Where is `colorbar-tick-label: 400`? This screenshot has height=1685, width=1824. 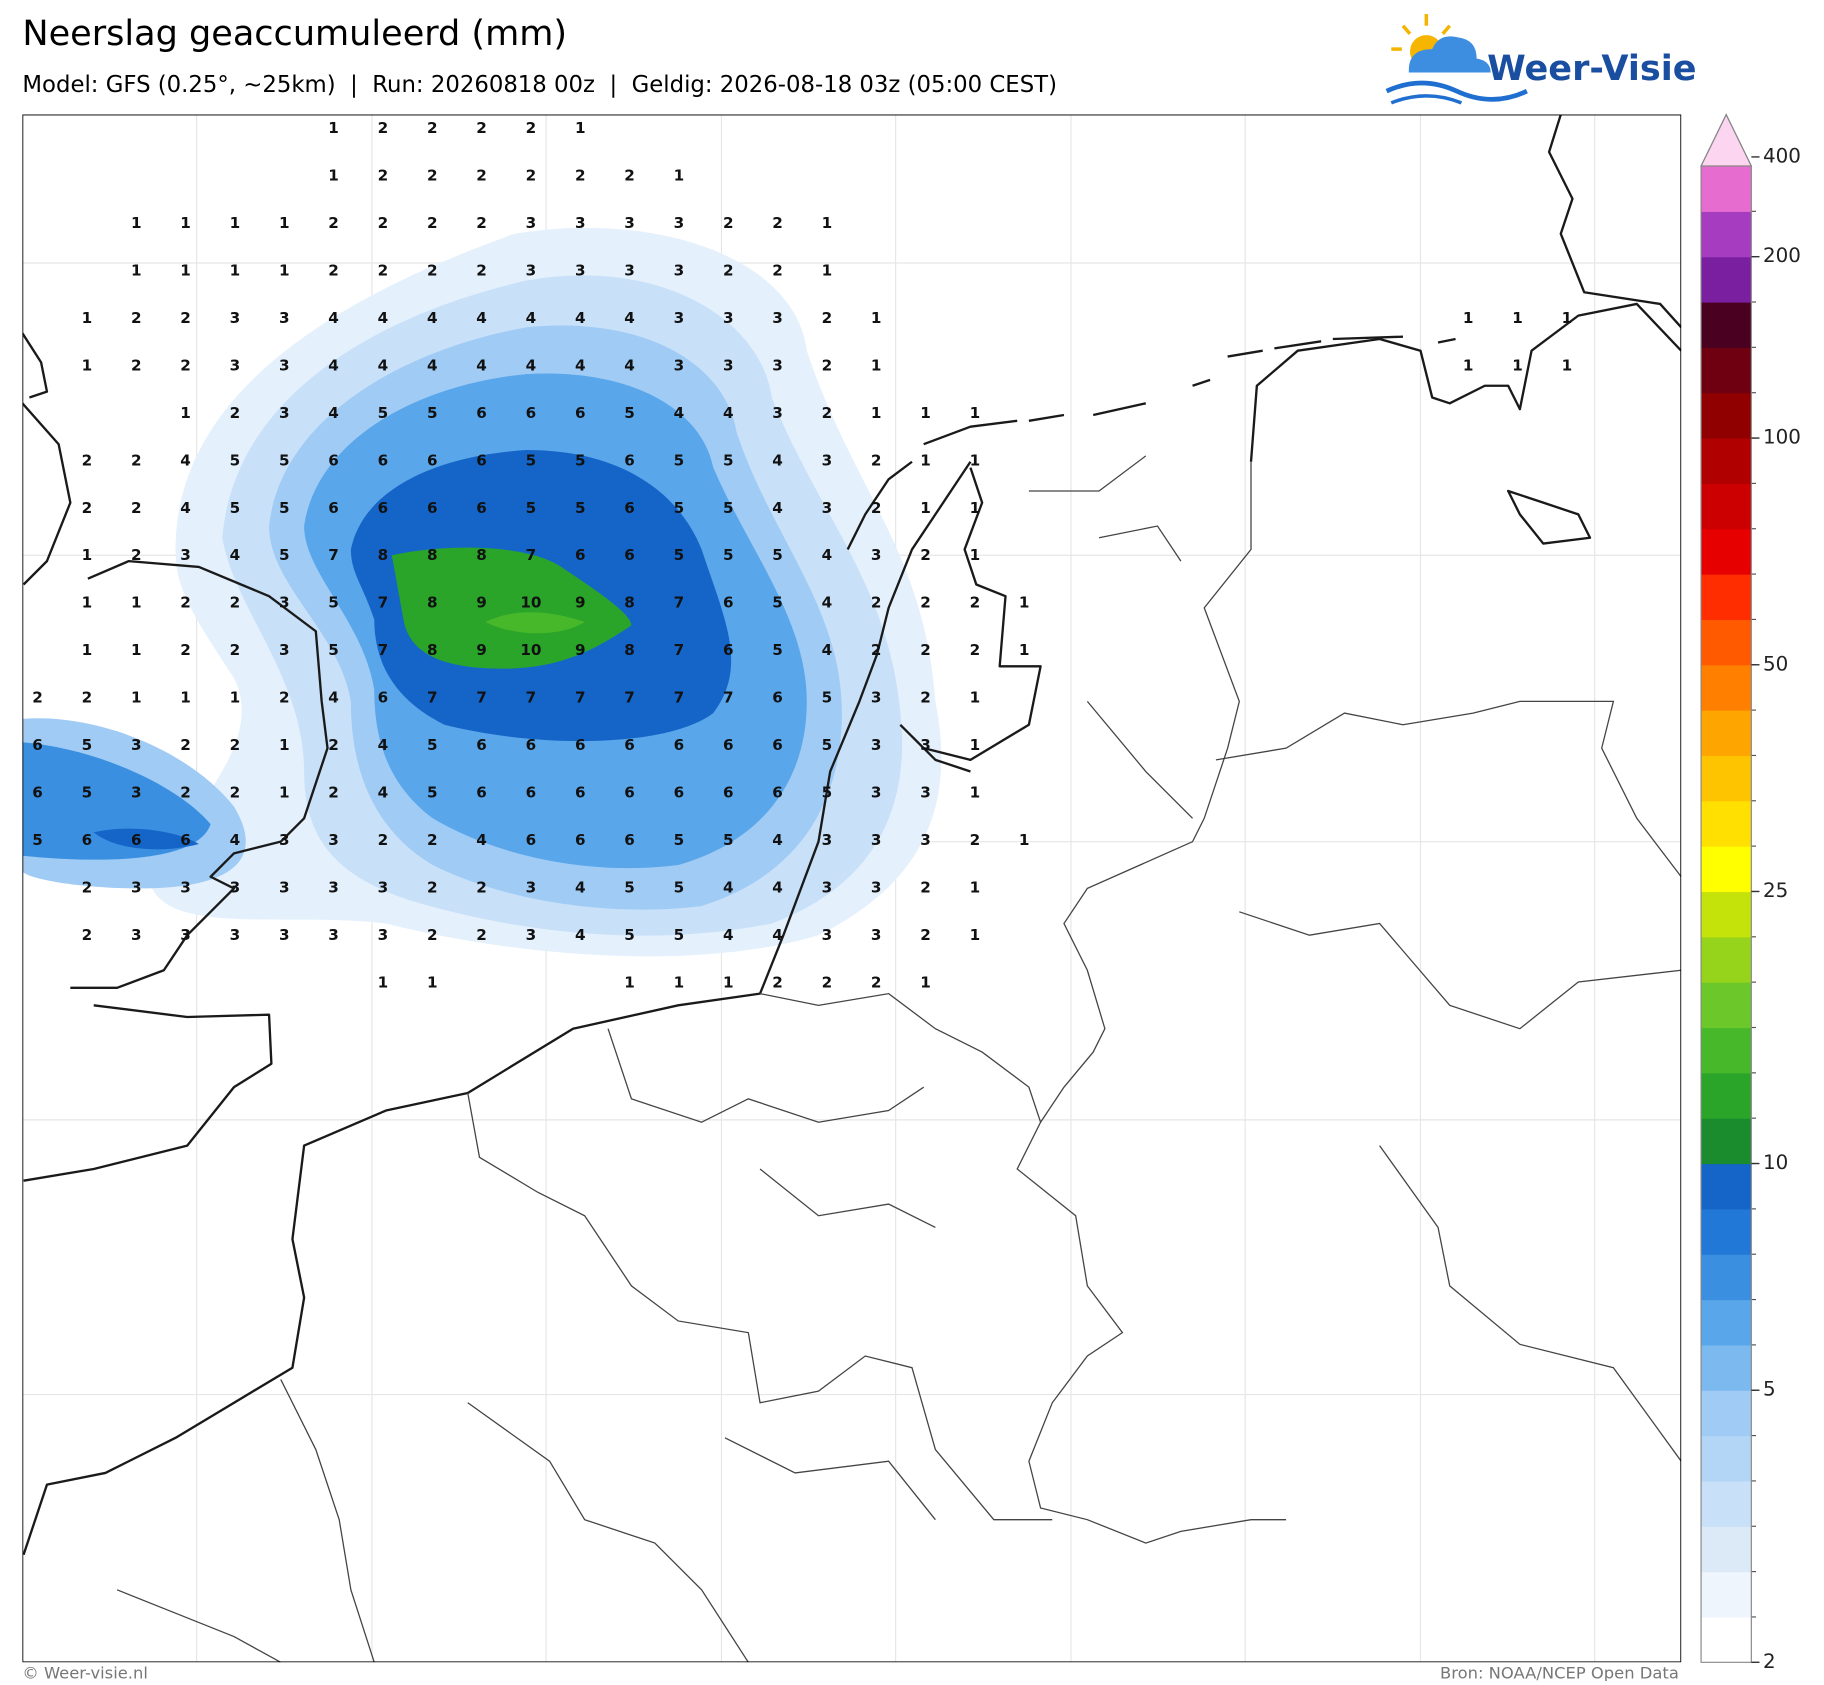
colorbar-tick-label: 400 is located at coordinates (1782, 155).